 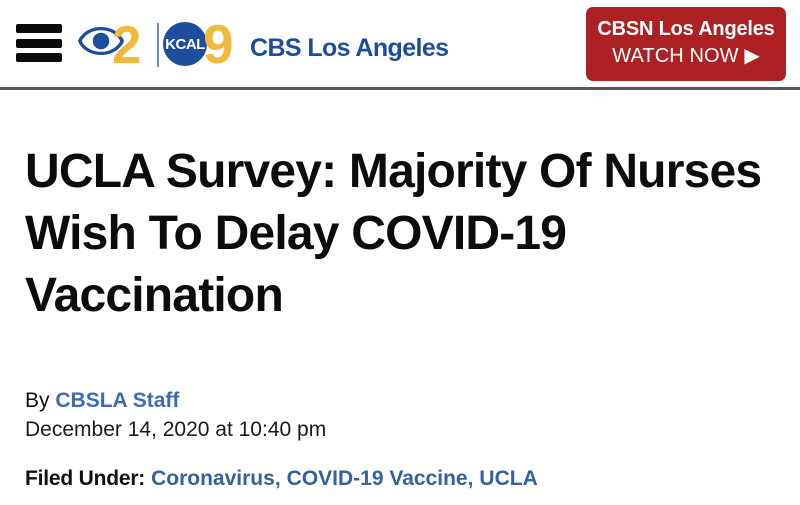 I want to click on tag-link-ucla: UCLA, so click(x=508, y=478).